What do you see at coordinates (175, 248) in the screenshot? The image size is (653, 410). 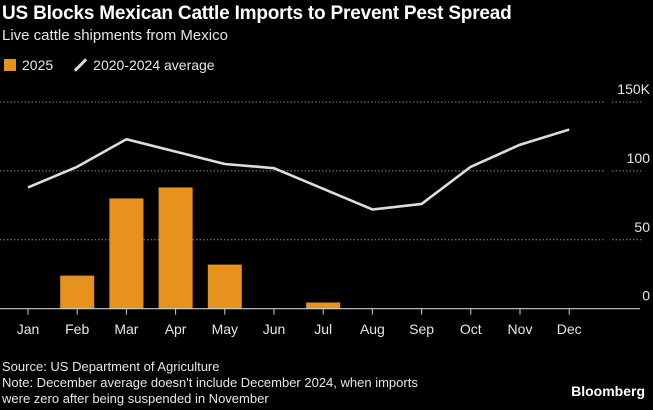 I see `bar-Apr` at bounding box center [175, 248].